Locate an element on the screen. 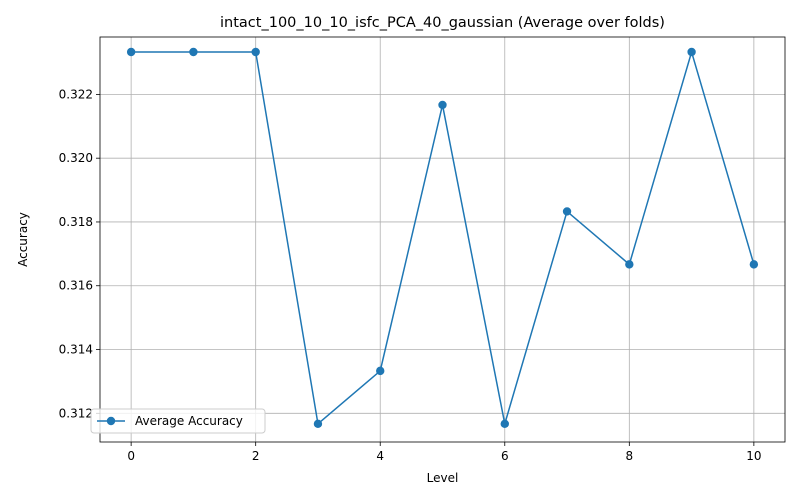 The image size is (800, 500). y-tick-label: 0.318 is located at coordinates (76, 222).